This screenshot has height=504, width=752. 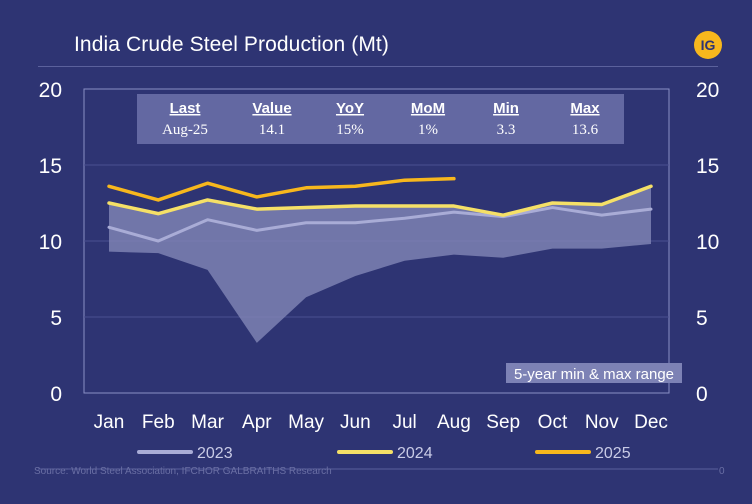 I want to click on page-number: 0, so click(x=722, y=471).